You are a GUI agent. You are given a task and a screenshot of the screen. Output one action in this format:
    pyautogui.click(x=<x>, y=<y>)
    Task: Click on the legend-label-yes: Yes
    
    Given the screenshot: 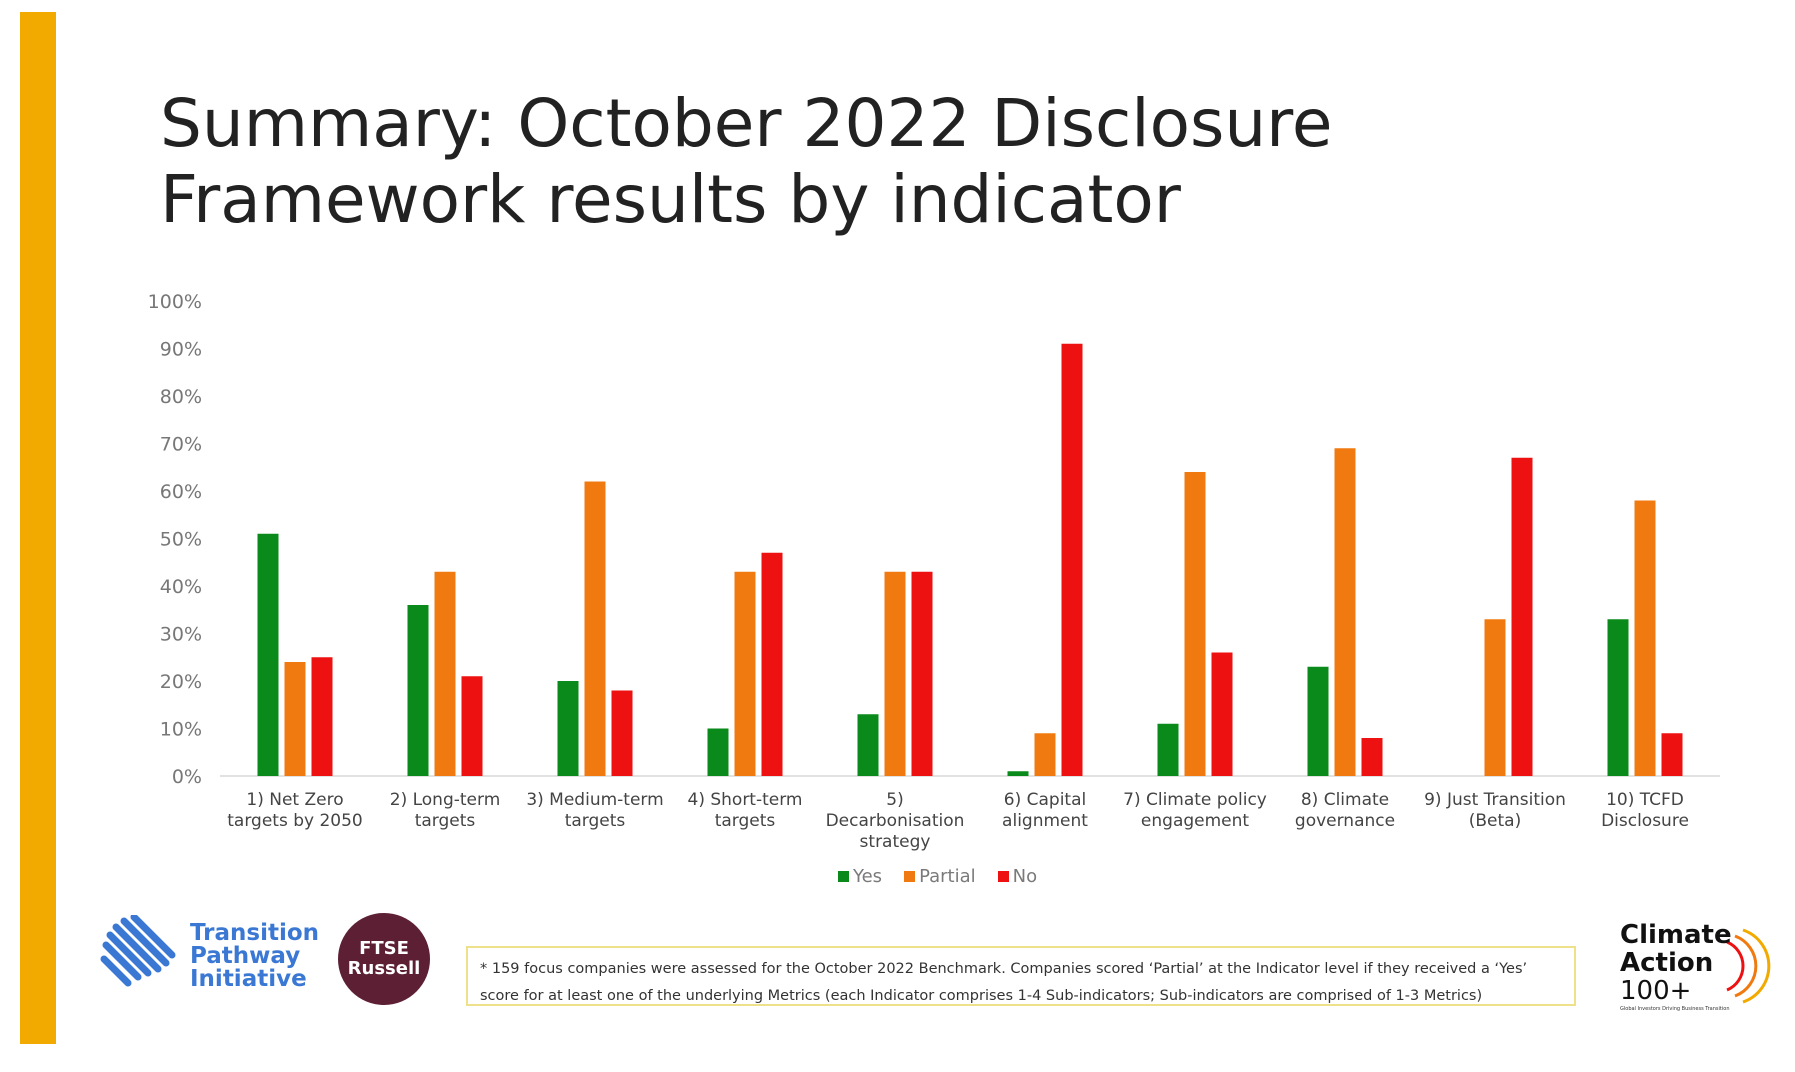 What is the action you would take?
    pyautogui.click(x=868, y=876)
    